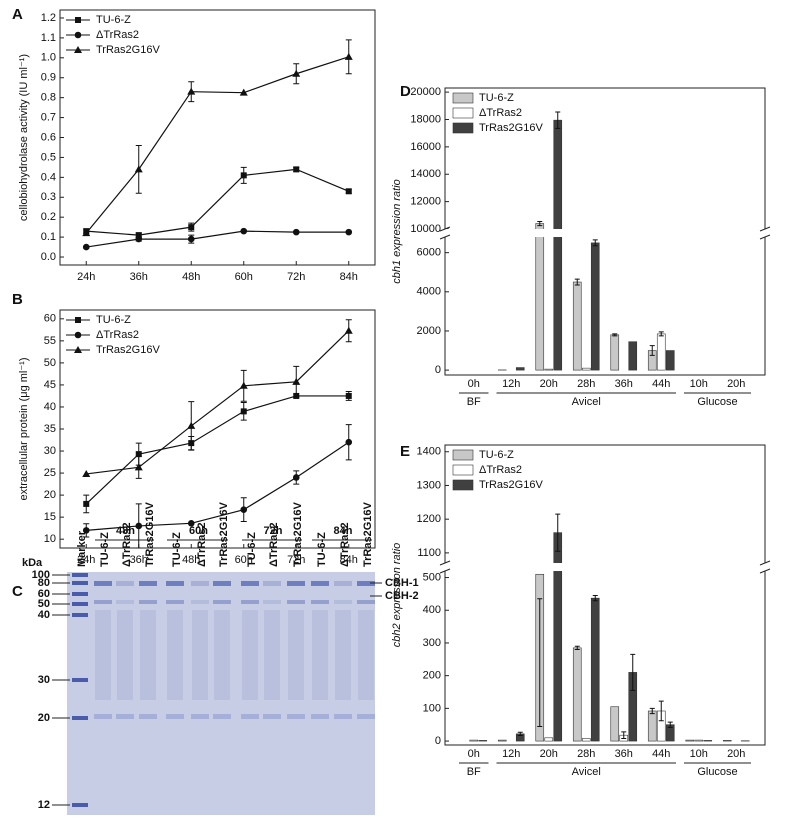 Image resolution: width=787 pixels, height=822 pixels. I want to click on y-tick-label: 1100, so click(429, 553).